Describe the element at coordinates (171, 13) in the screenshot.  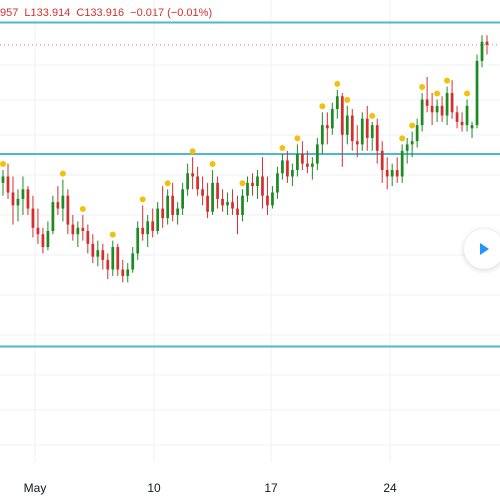
I see `legend-change: −0.017 (−0.01%)` at that location.